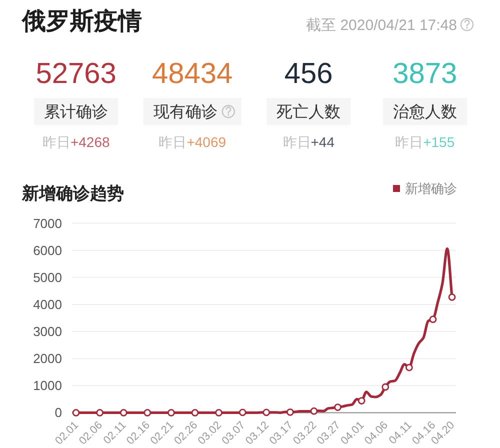 The height and width of the screenshot is (448, 500). I want to click on subtitle: 截至 2020/04/21 17:48, so click(381, 25).